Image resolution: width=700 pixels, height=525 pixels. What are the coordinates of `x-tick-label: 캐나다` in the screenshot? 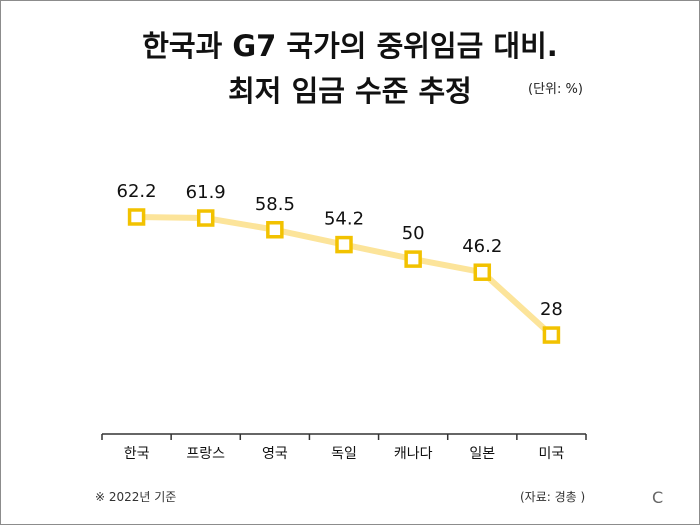 It's located at (413, 454).